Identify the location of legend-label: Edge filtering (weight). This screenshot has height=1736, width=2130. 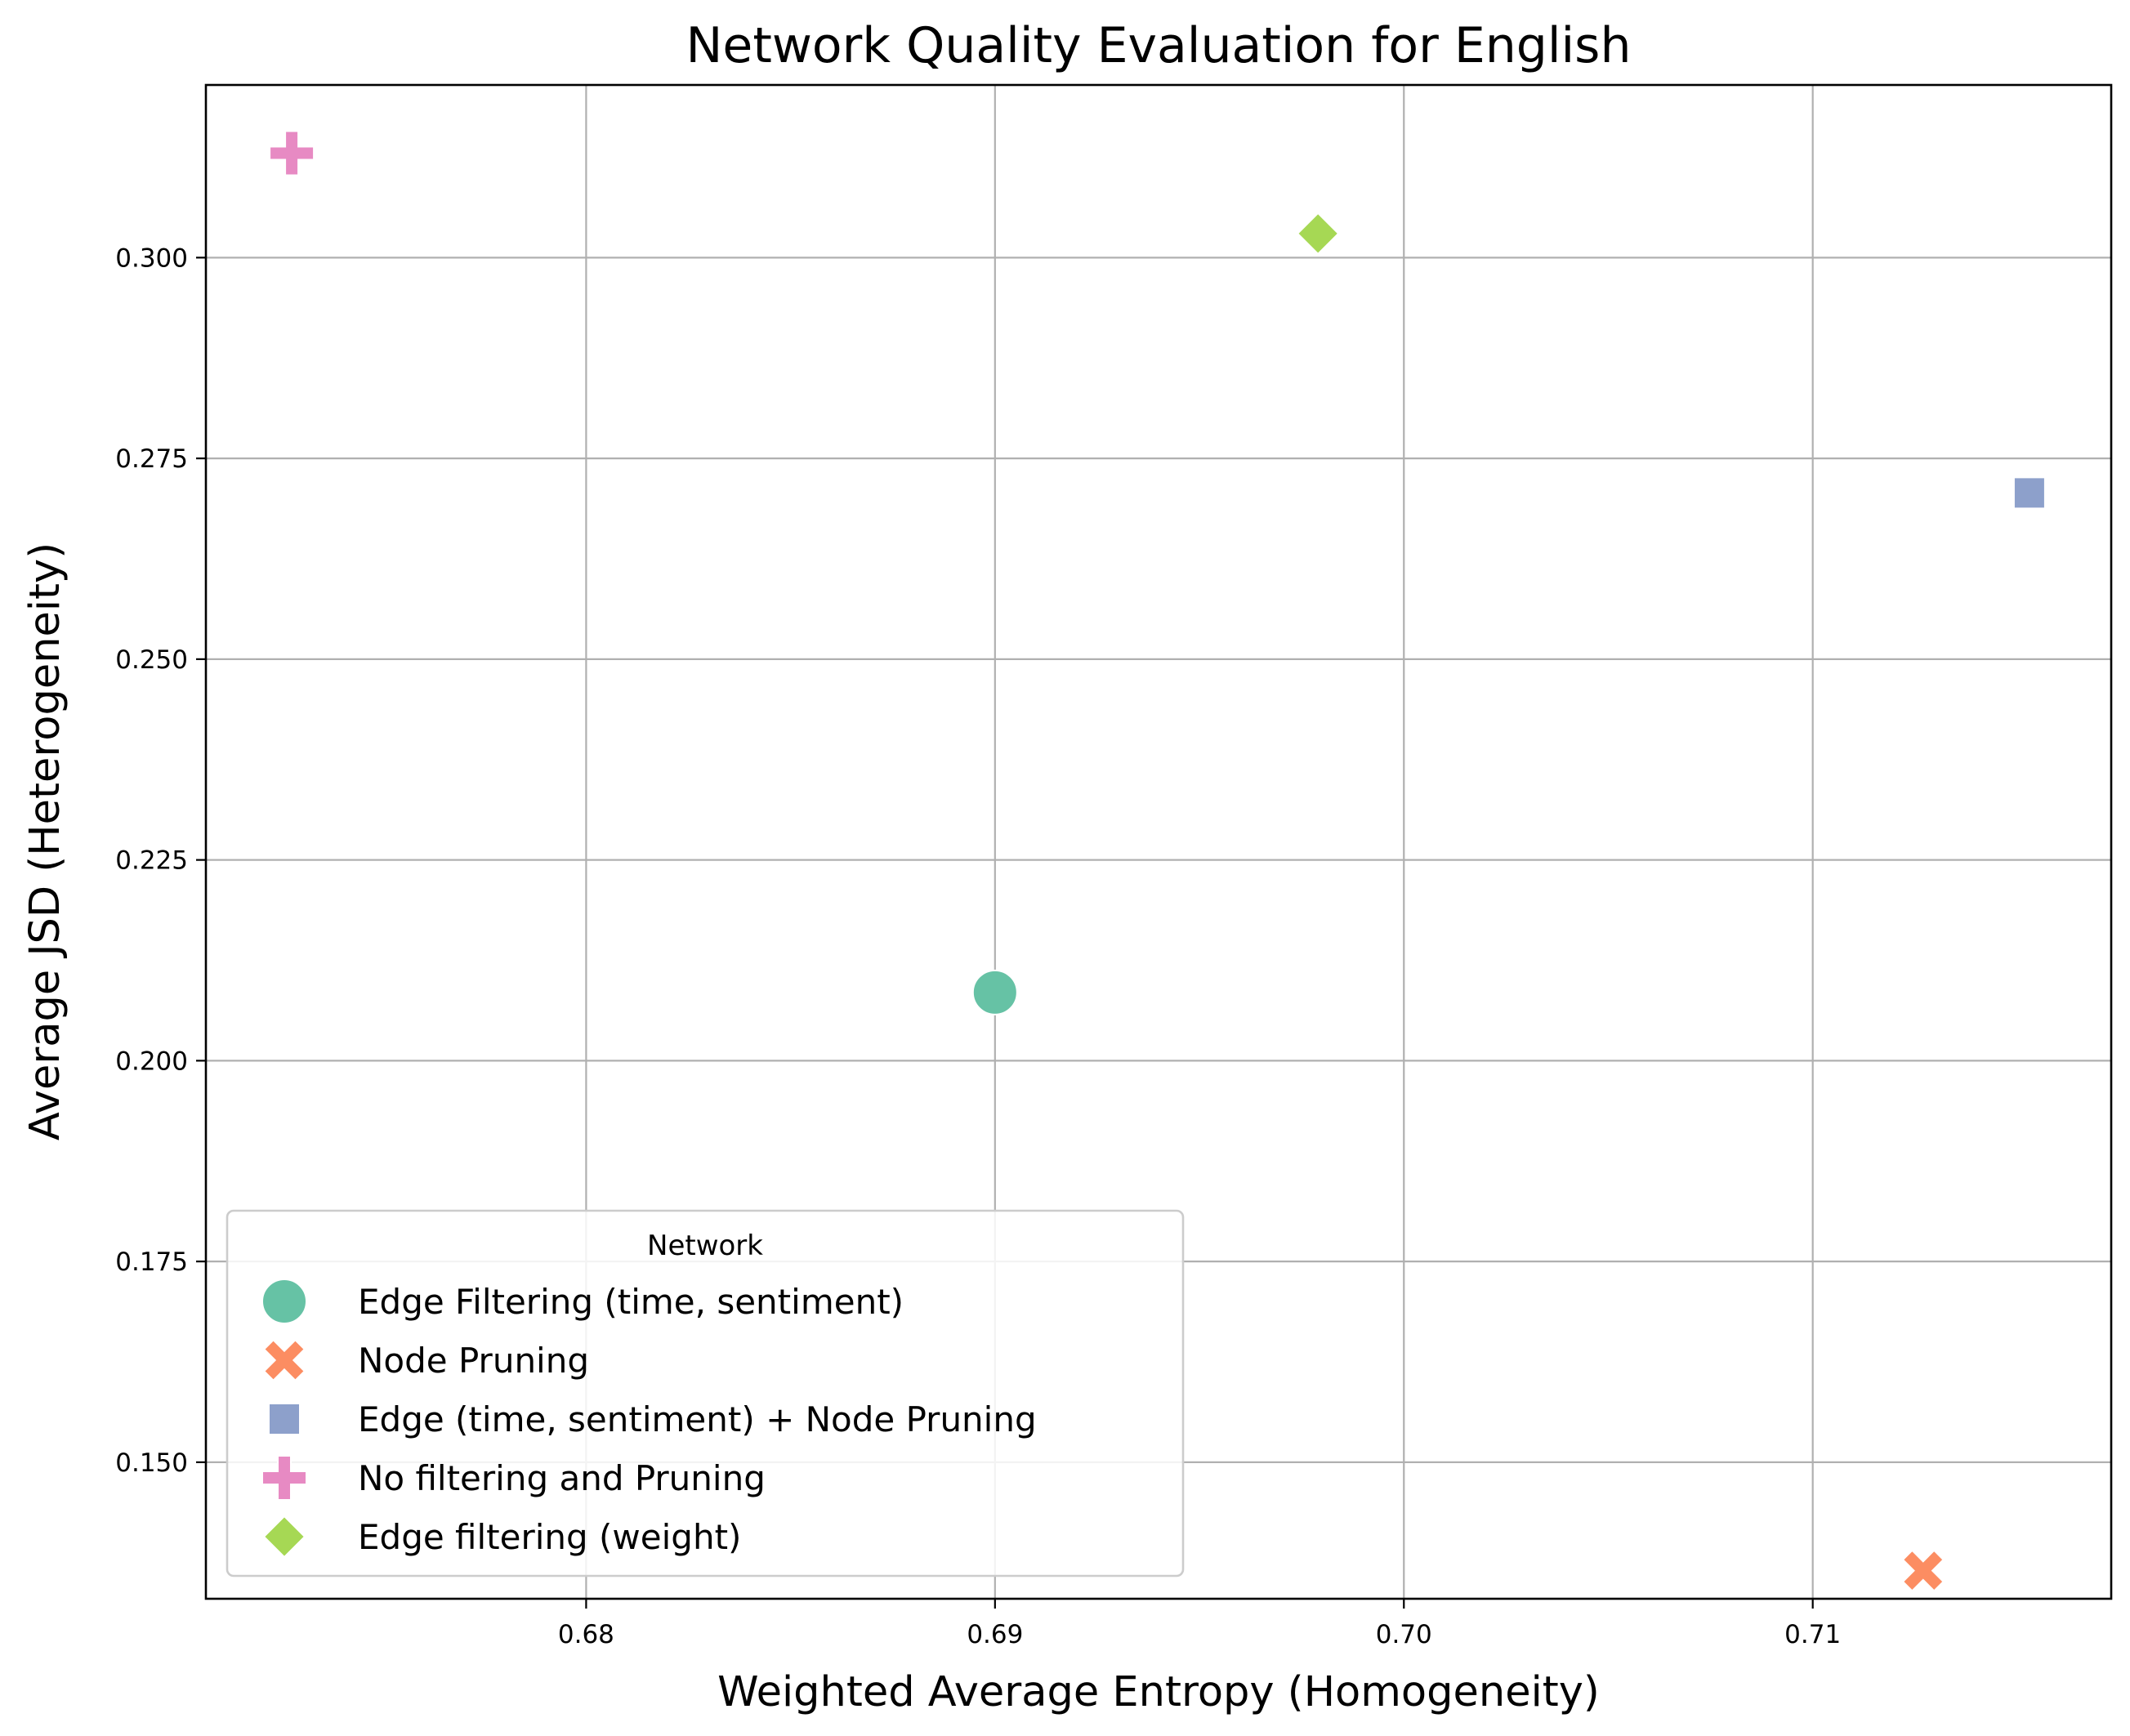
(549, 1537).